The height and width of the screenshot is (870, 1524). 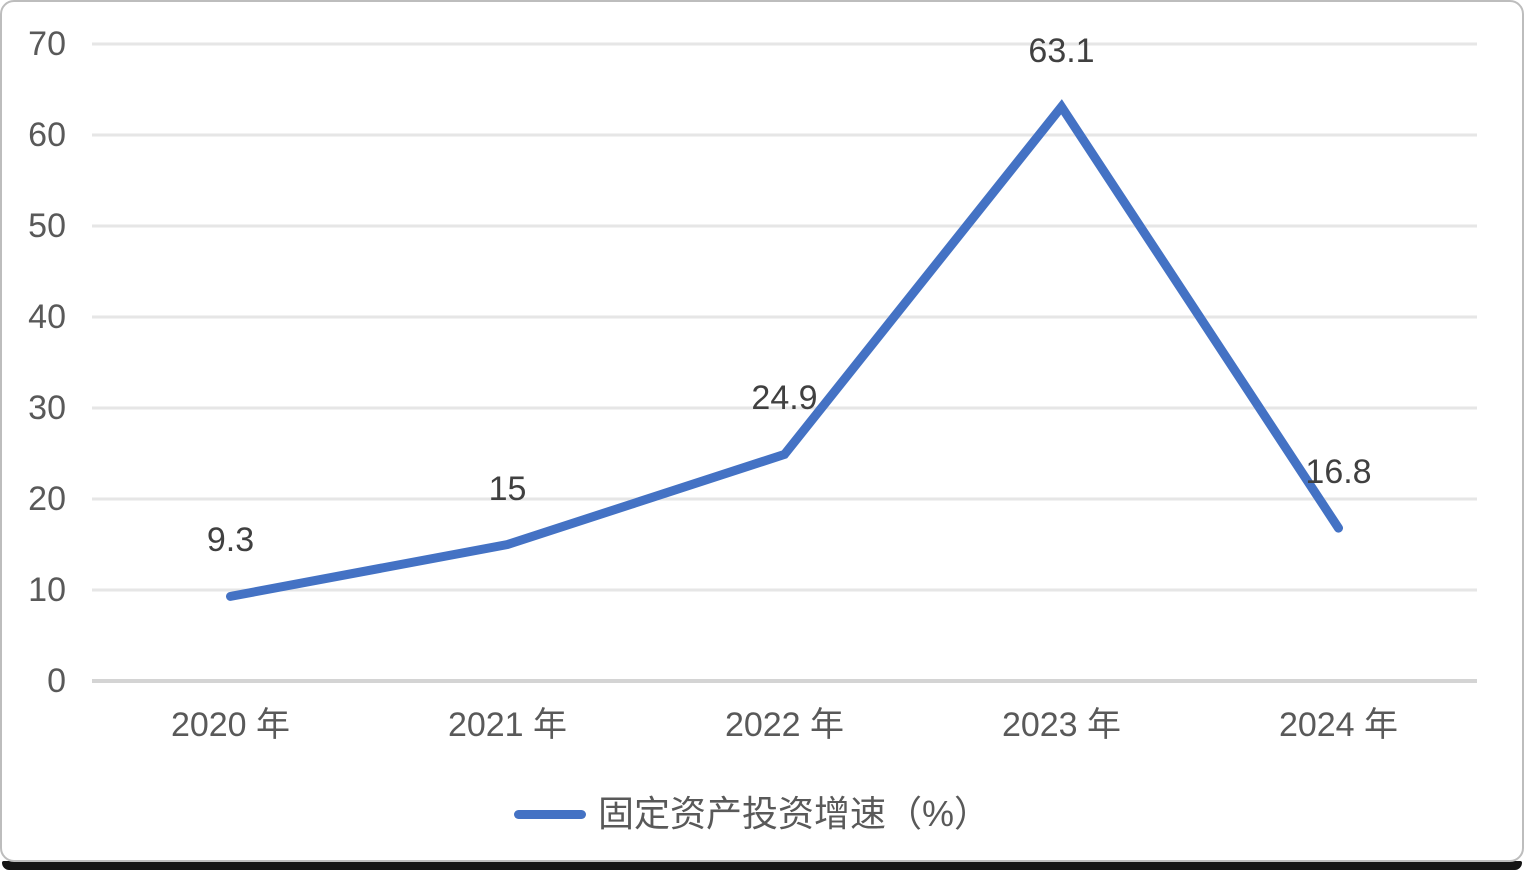 I want to click on y-axis-tick-label: 40, so click(x=47, y=317).